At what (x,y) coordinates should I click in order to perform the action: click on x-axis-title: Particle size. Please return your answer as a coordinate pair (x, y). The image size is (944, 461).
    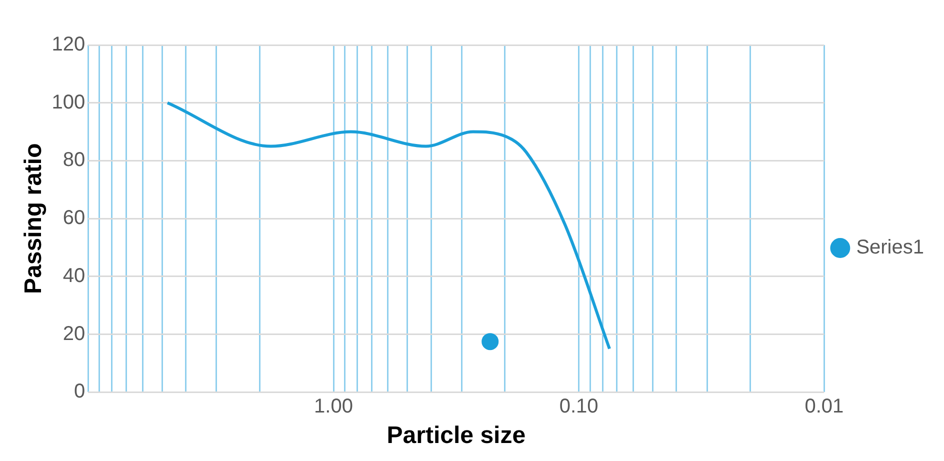
    Looking at the image, I should click on (456, 436).